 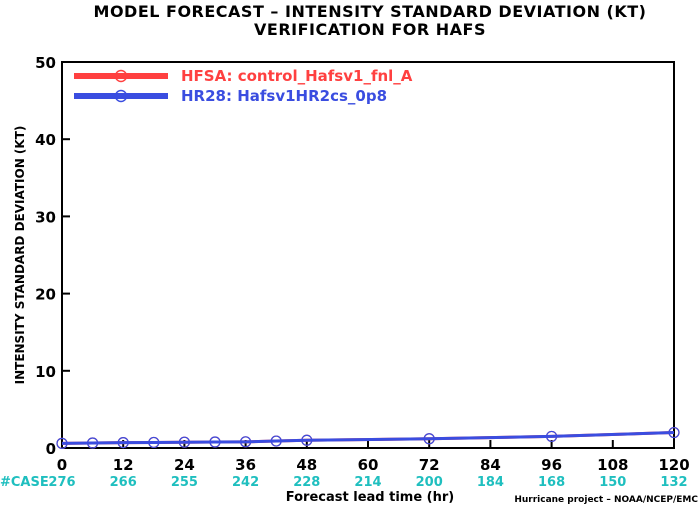 I want to click on y-tick-label: 20, so click(x=45, y=295).